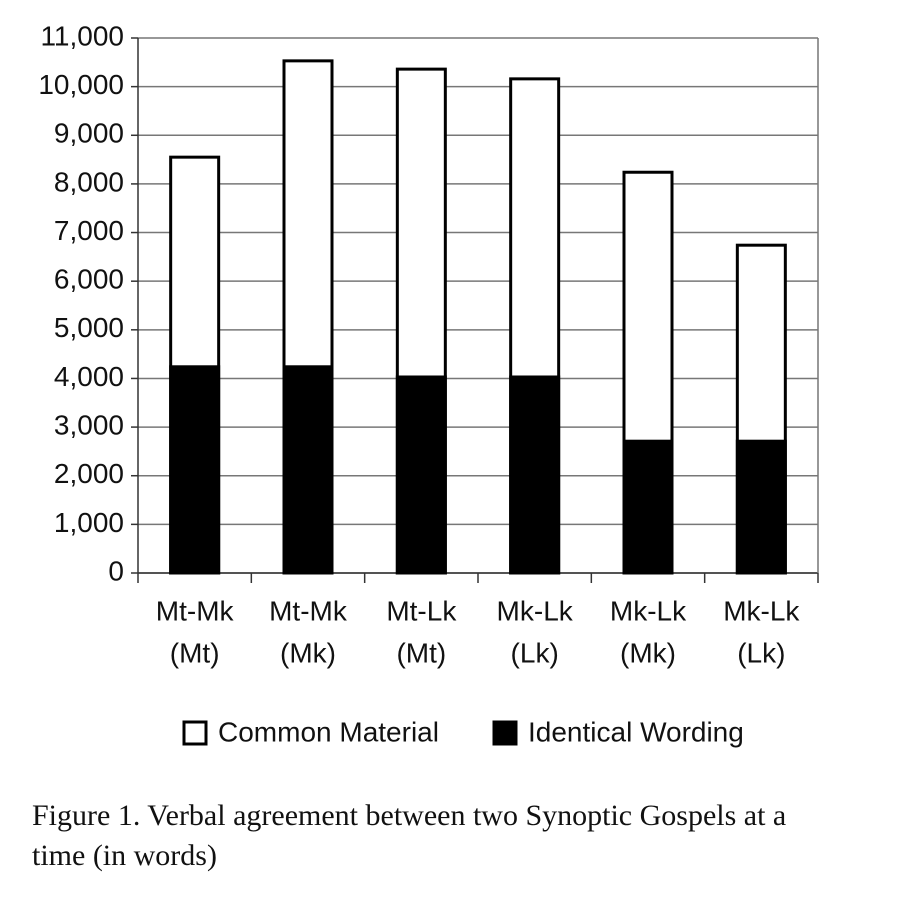  What do you see at coordinates (328, 731) in the screenshot?
I see `legend-label: Common Material` at bounding box center [328, 731].